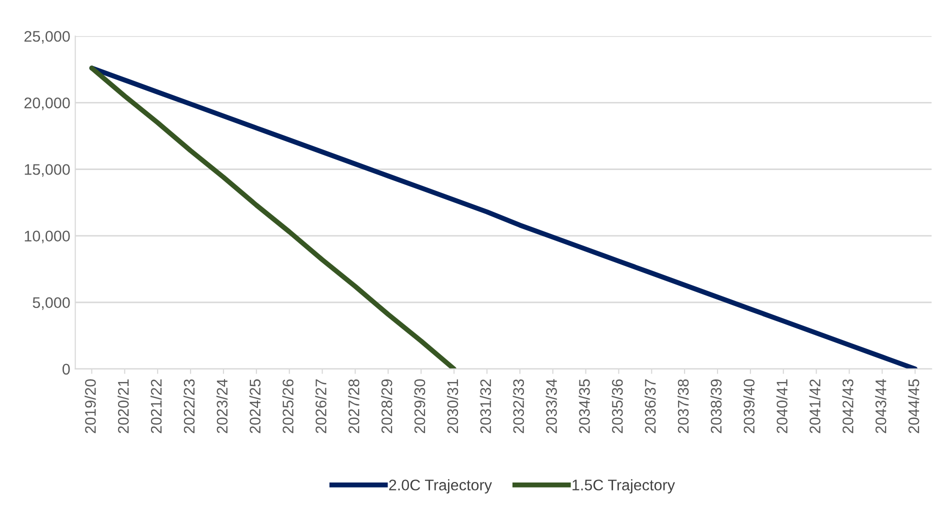 The width and height of the screenshot is (941, 516). I want to click on y-tick-label: 25,000, so click(47, 37).